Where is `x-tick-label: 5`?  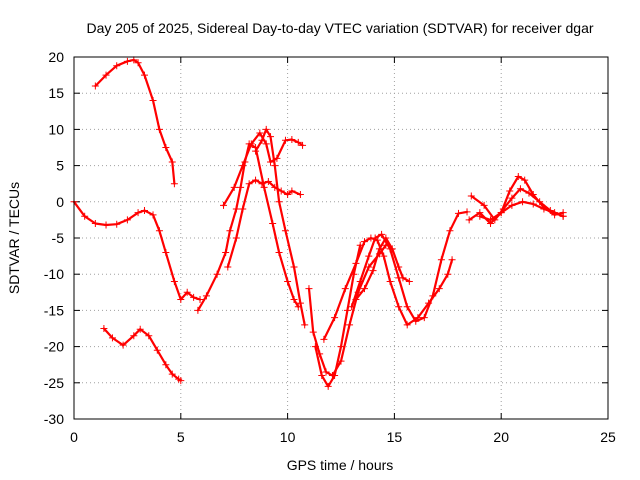 x-tick-label: 5 is located at coordinates (181, 437).